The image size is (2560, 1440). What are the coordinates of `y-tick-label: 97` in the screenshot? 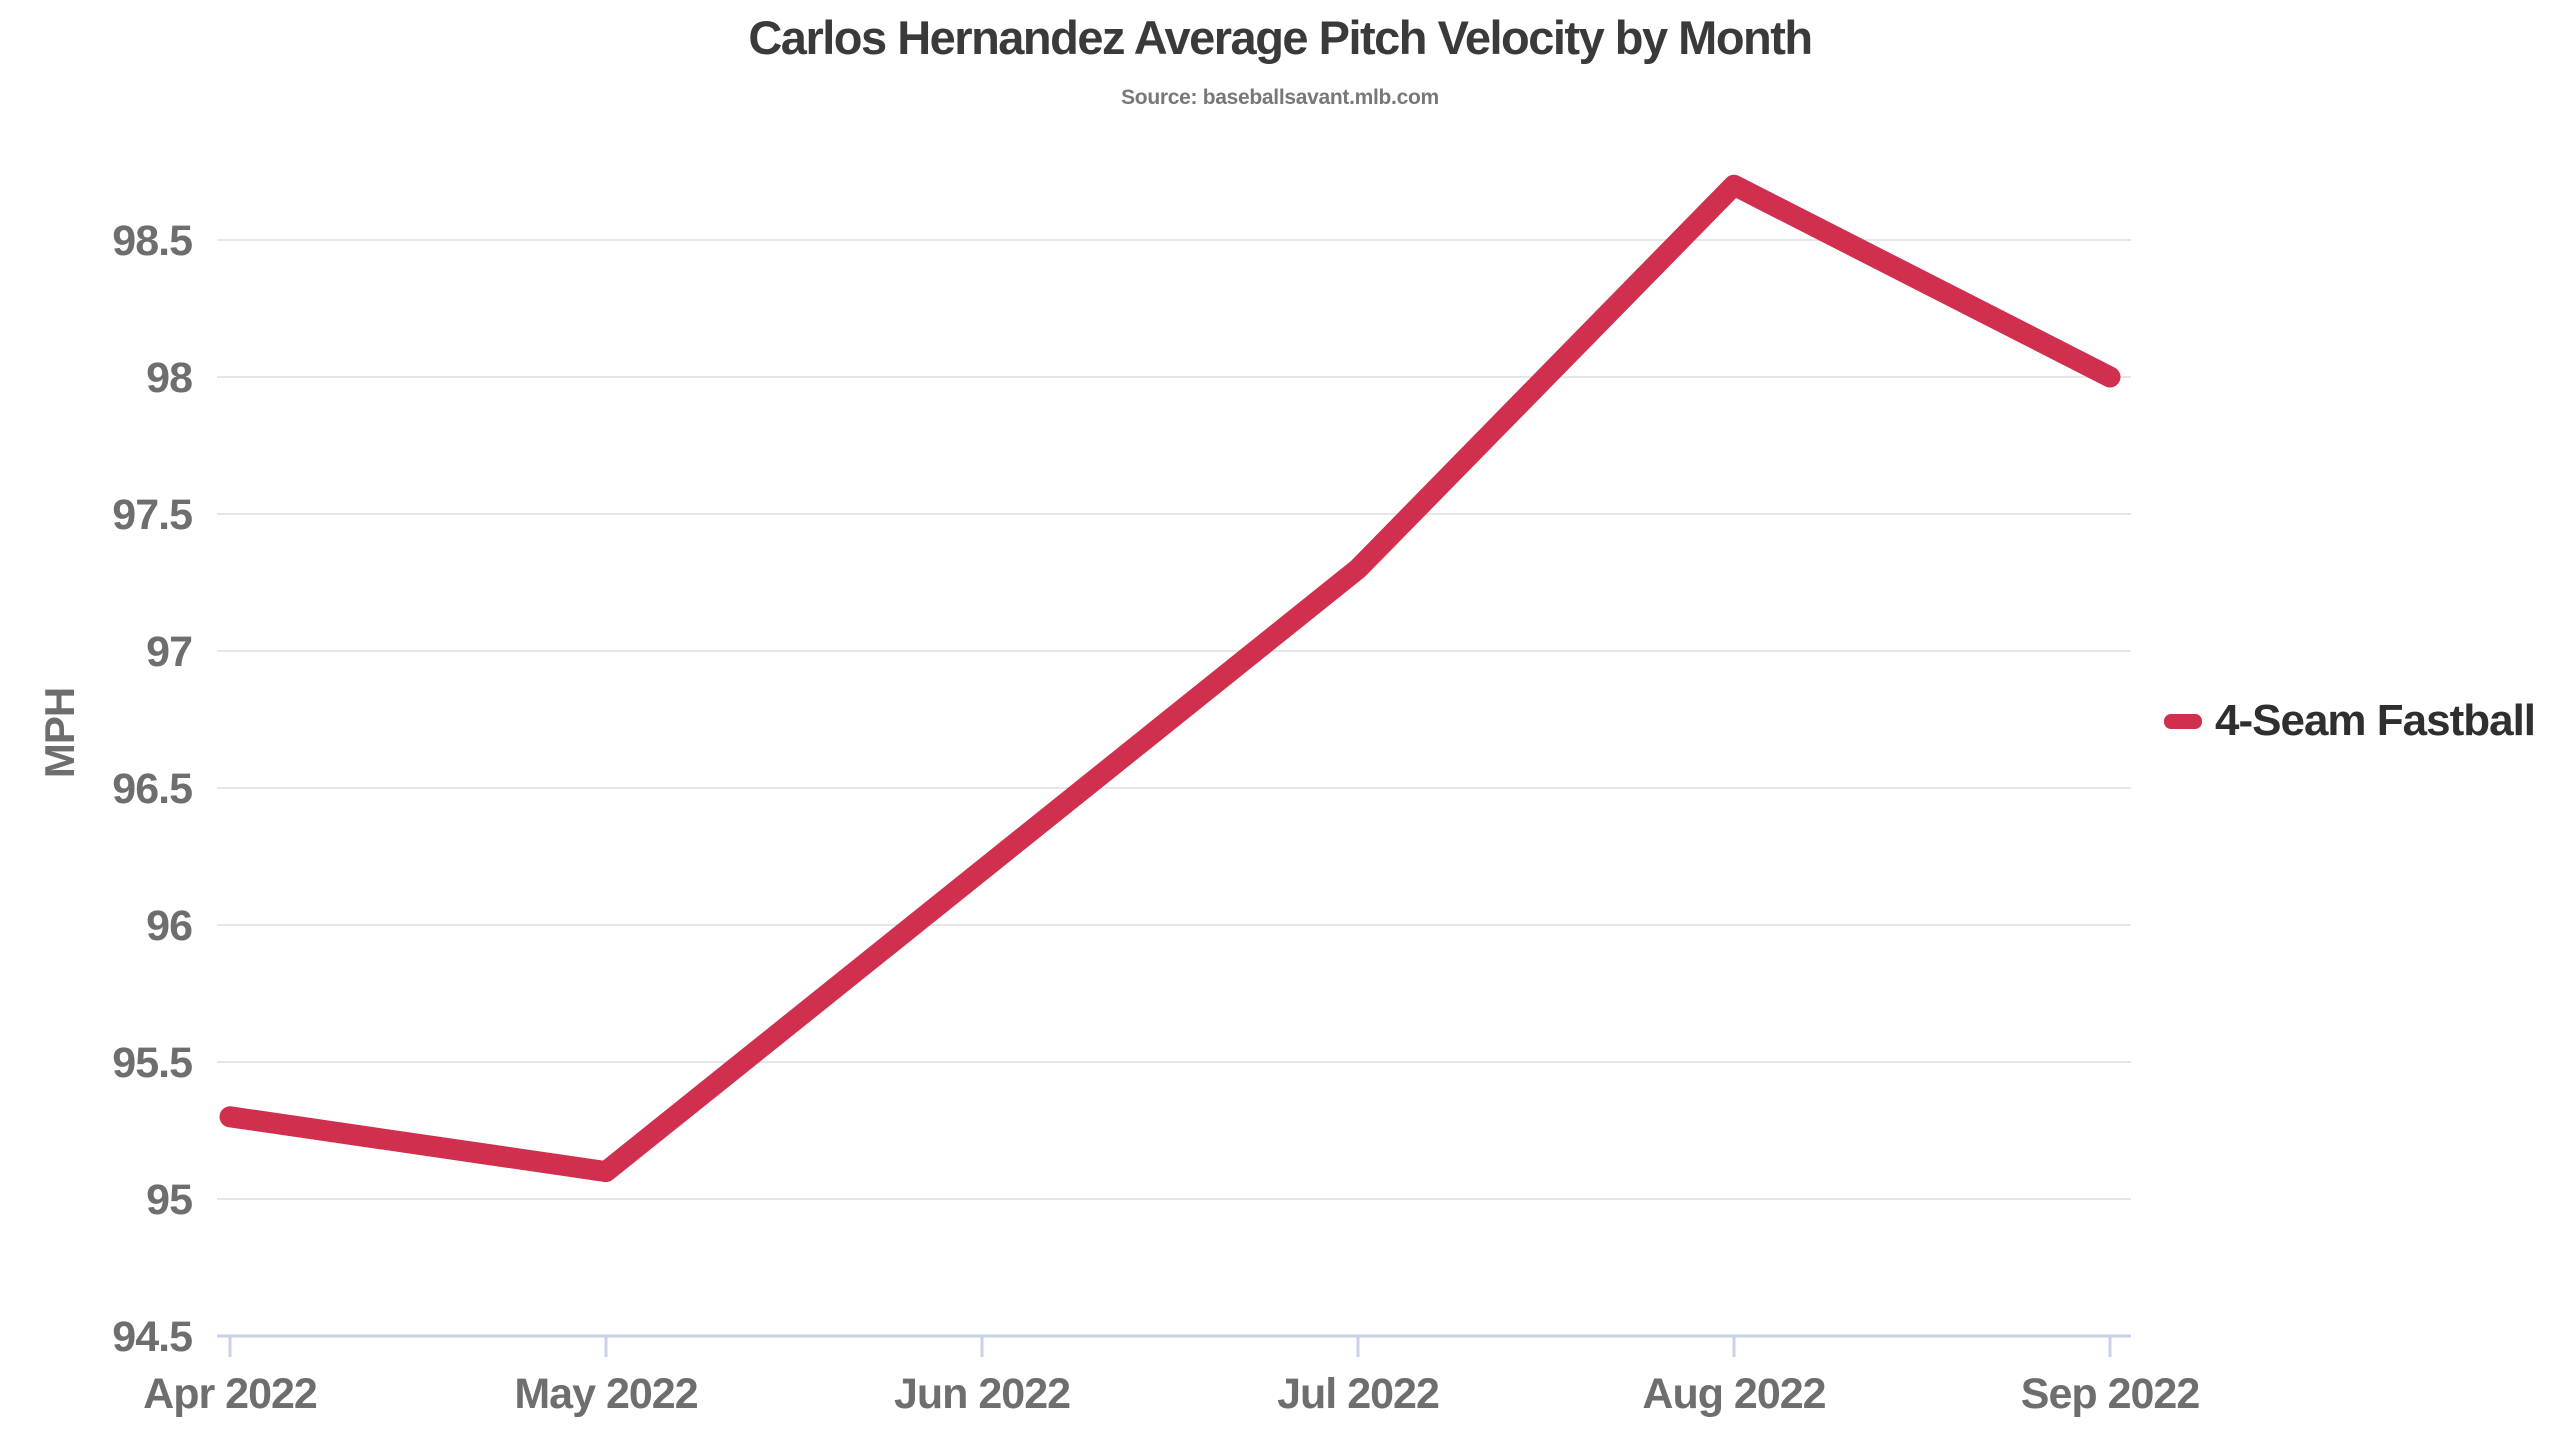 It's located at (169, 652).